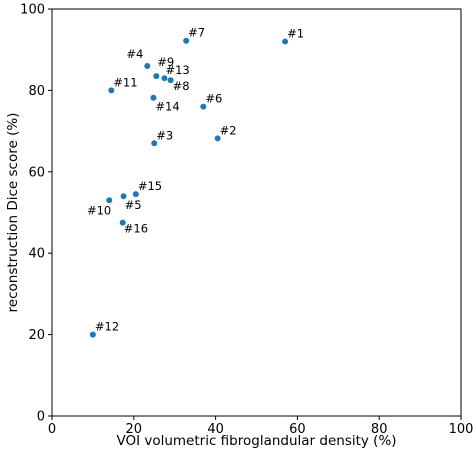 The height and width of the screenshot is (451, 474). What do you see at coordinates (36, 254) in the screenshot?
I see `y-tick-label: 40` at bounding box center [36, 254].